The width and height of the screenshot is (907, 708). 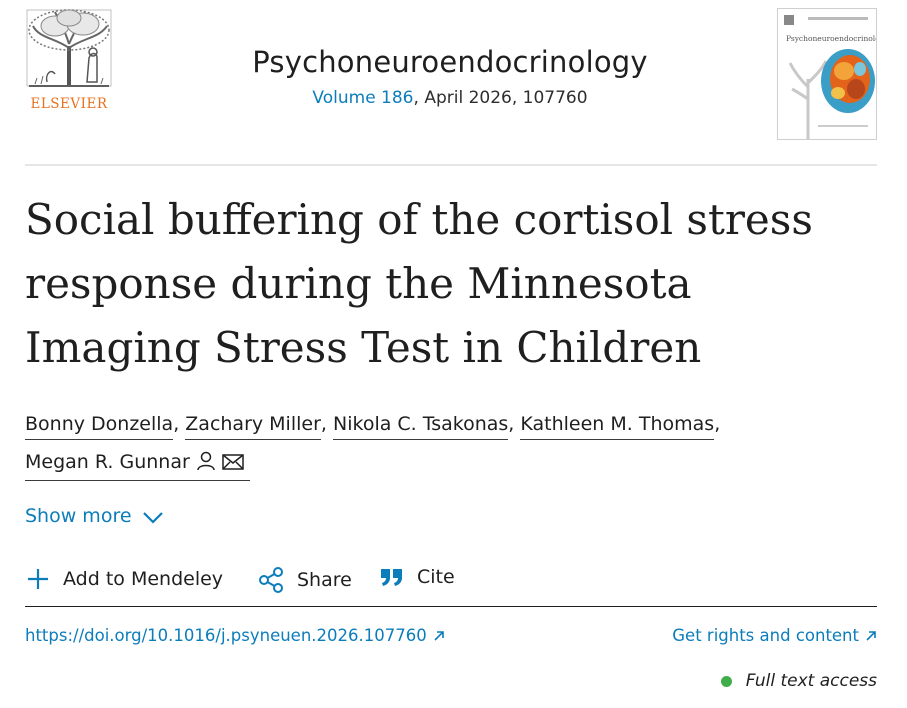 I want to click on elsevier-logo: ELSEVIER, so click(x=69, y=60).